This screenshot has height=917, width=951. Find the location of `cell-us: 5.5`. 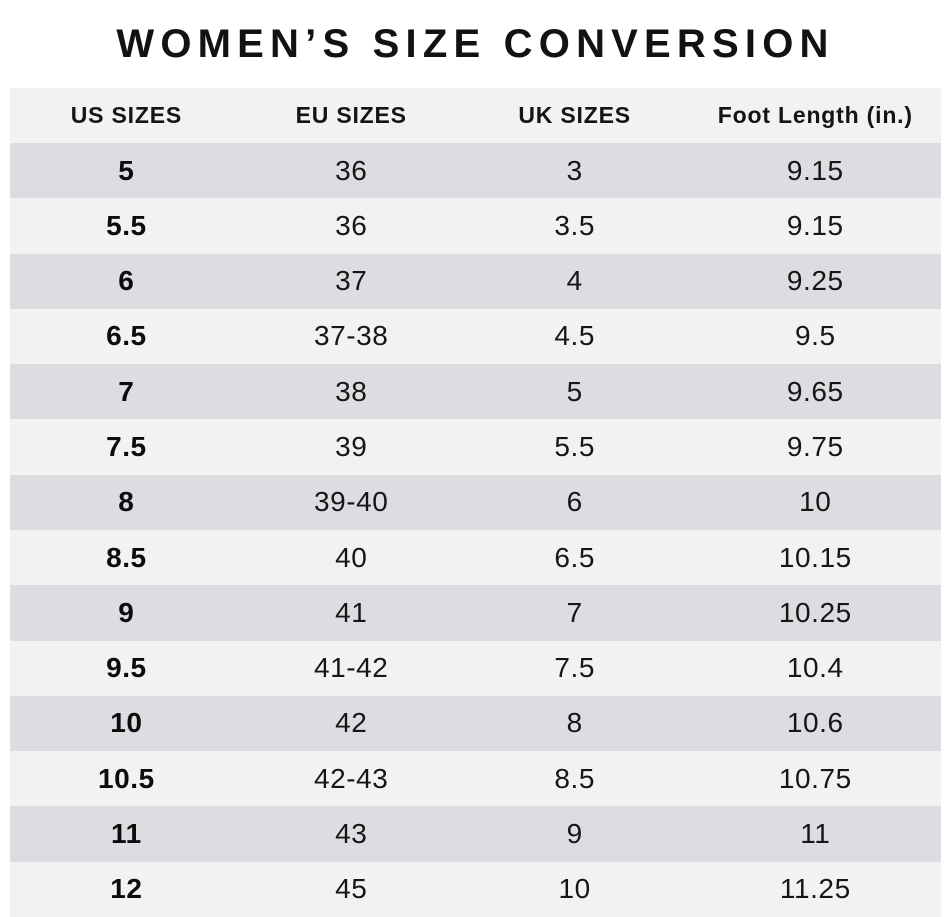

cell-us: 5.5 is located at coordinates (126, 225).